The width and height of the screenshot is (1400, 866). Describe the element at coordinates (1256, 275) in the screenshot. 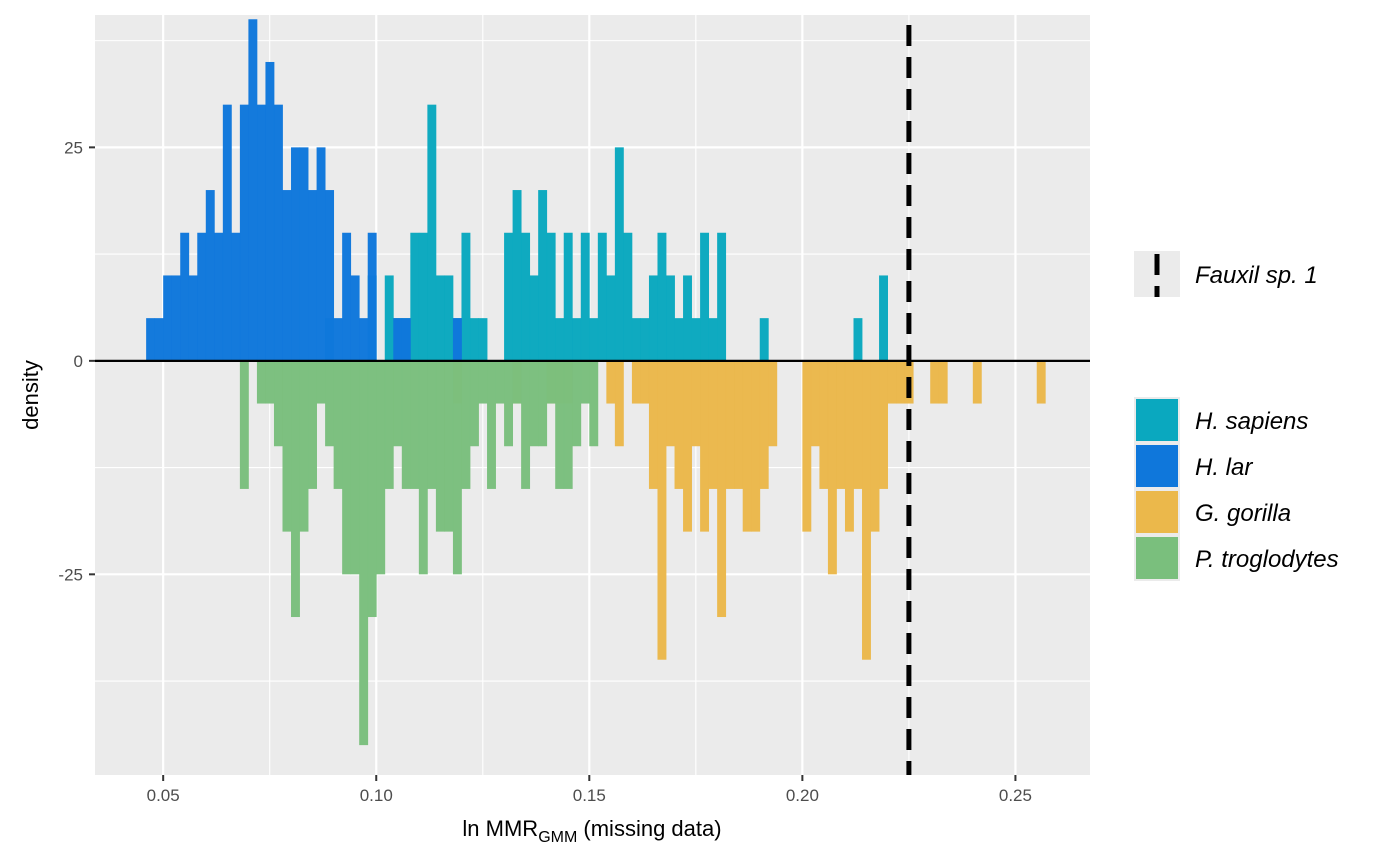

I see `legend-label-reference: Fauxil sp. 1` at that location.